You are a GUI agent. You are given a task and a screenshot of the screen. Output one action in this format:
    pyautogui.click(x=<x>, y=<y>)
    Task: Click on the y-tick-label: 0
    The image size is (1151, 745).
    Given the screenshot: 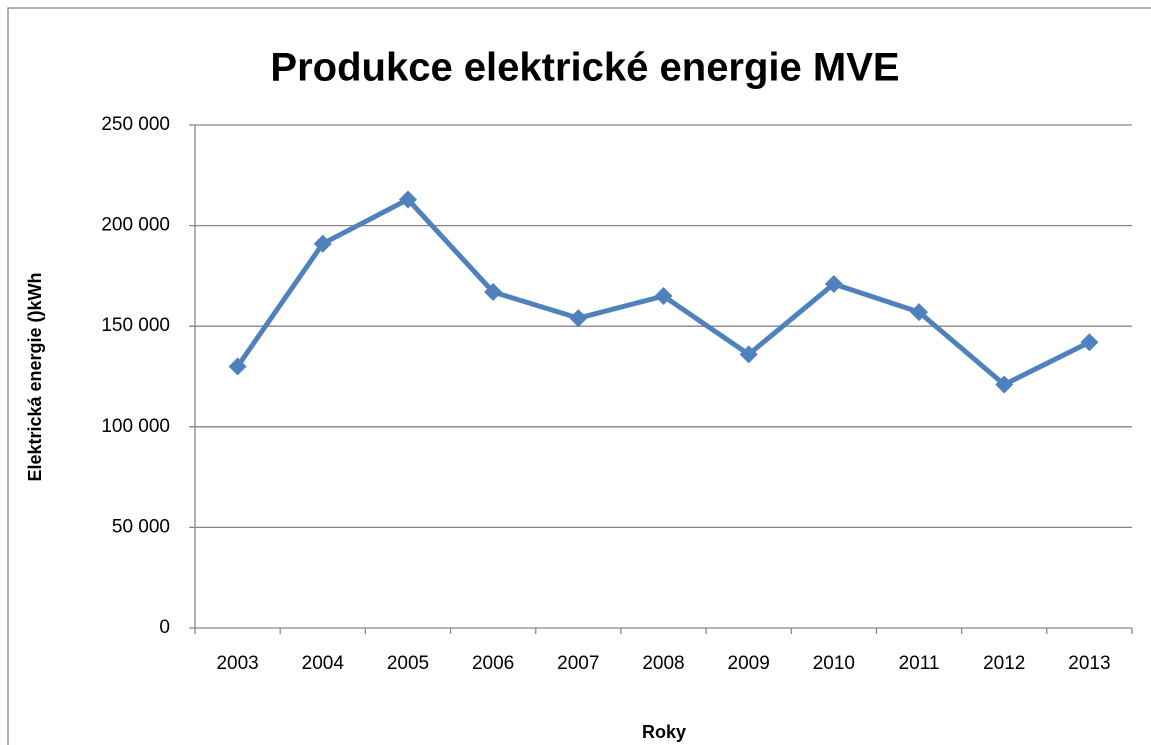 What is the action you would take?
    pyautogui.click(x=164, y=627)
    